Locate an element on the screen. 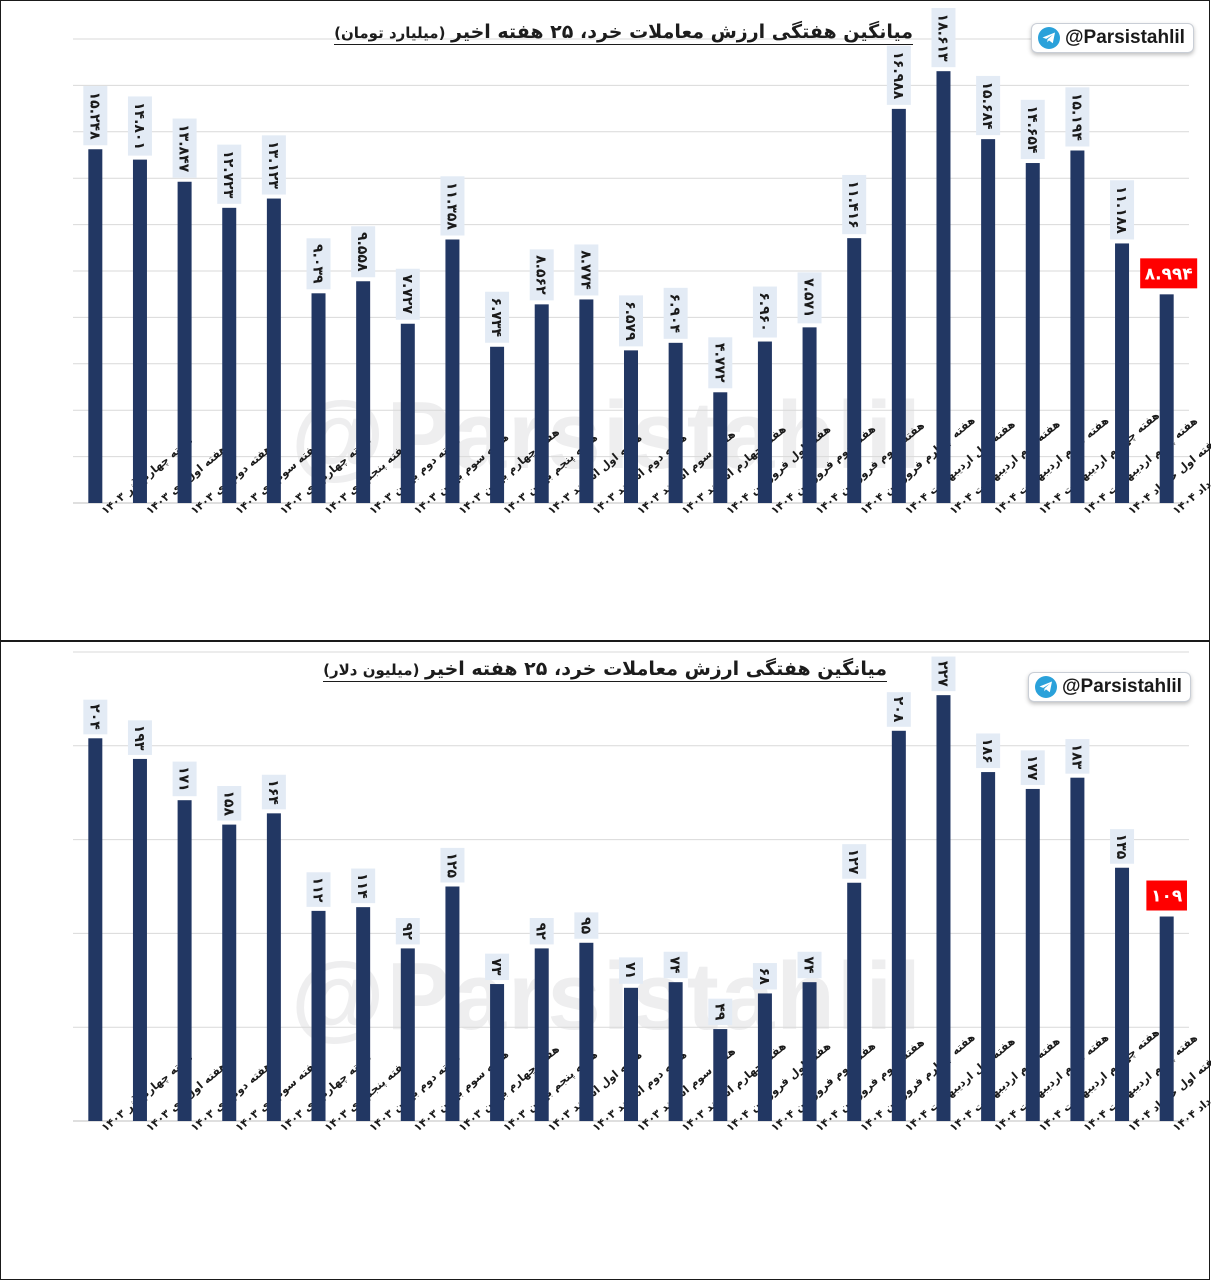 The width and height of the screenshot is (1212, 1281). svg-text: ۱۸.۶۱۳ is located at coordinates (942, 38).